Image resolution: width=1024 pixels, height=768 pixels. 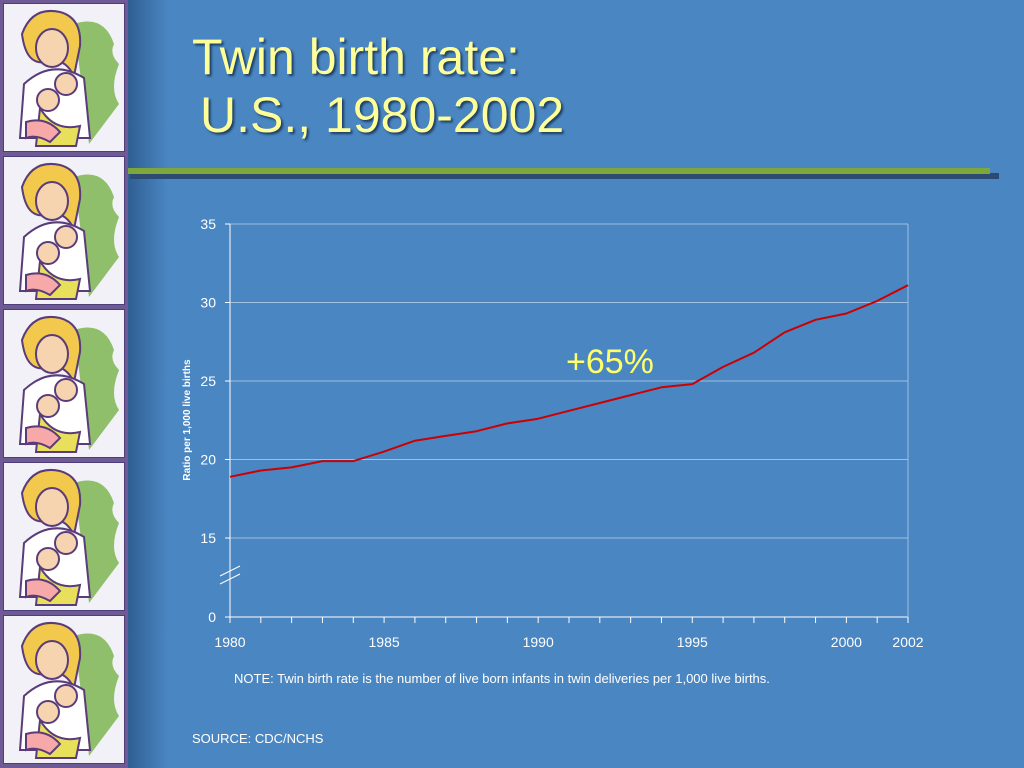 I want to click on x-tick-label: 2000, so click(x=846, y=642).